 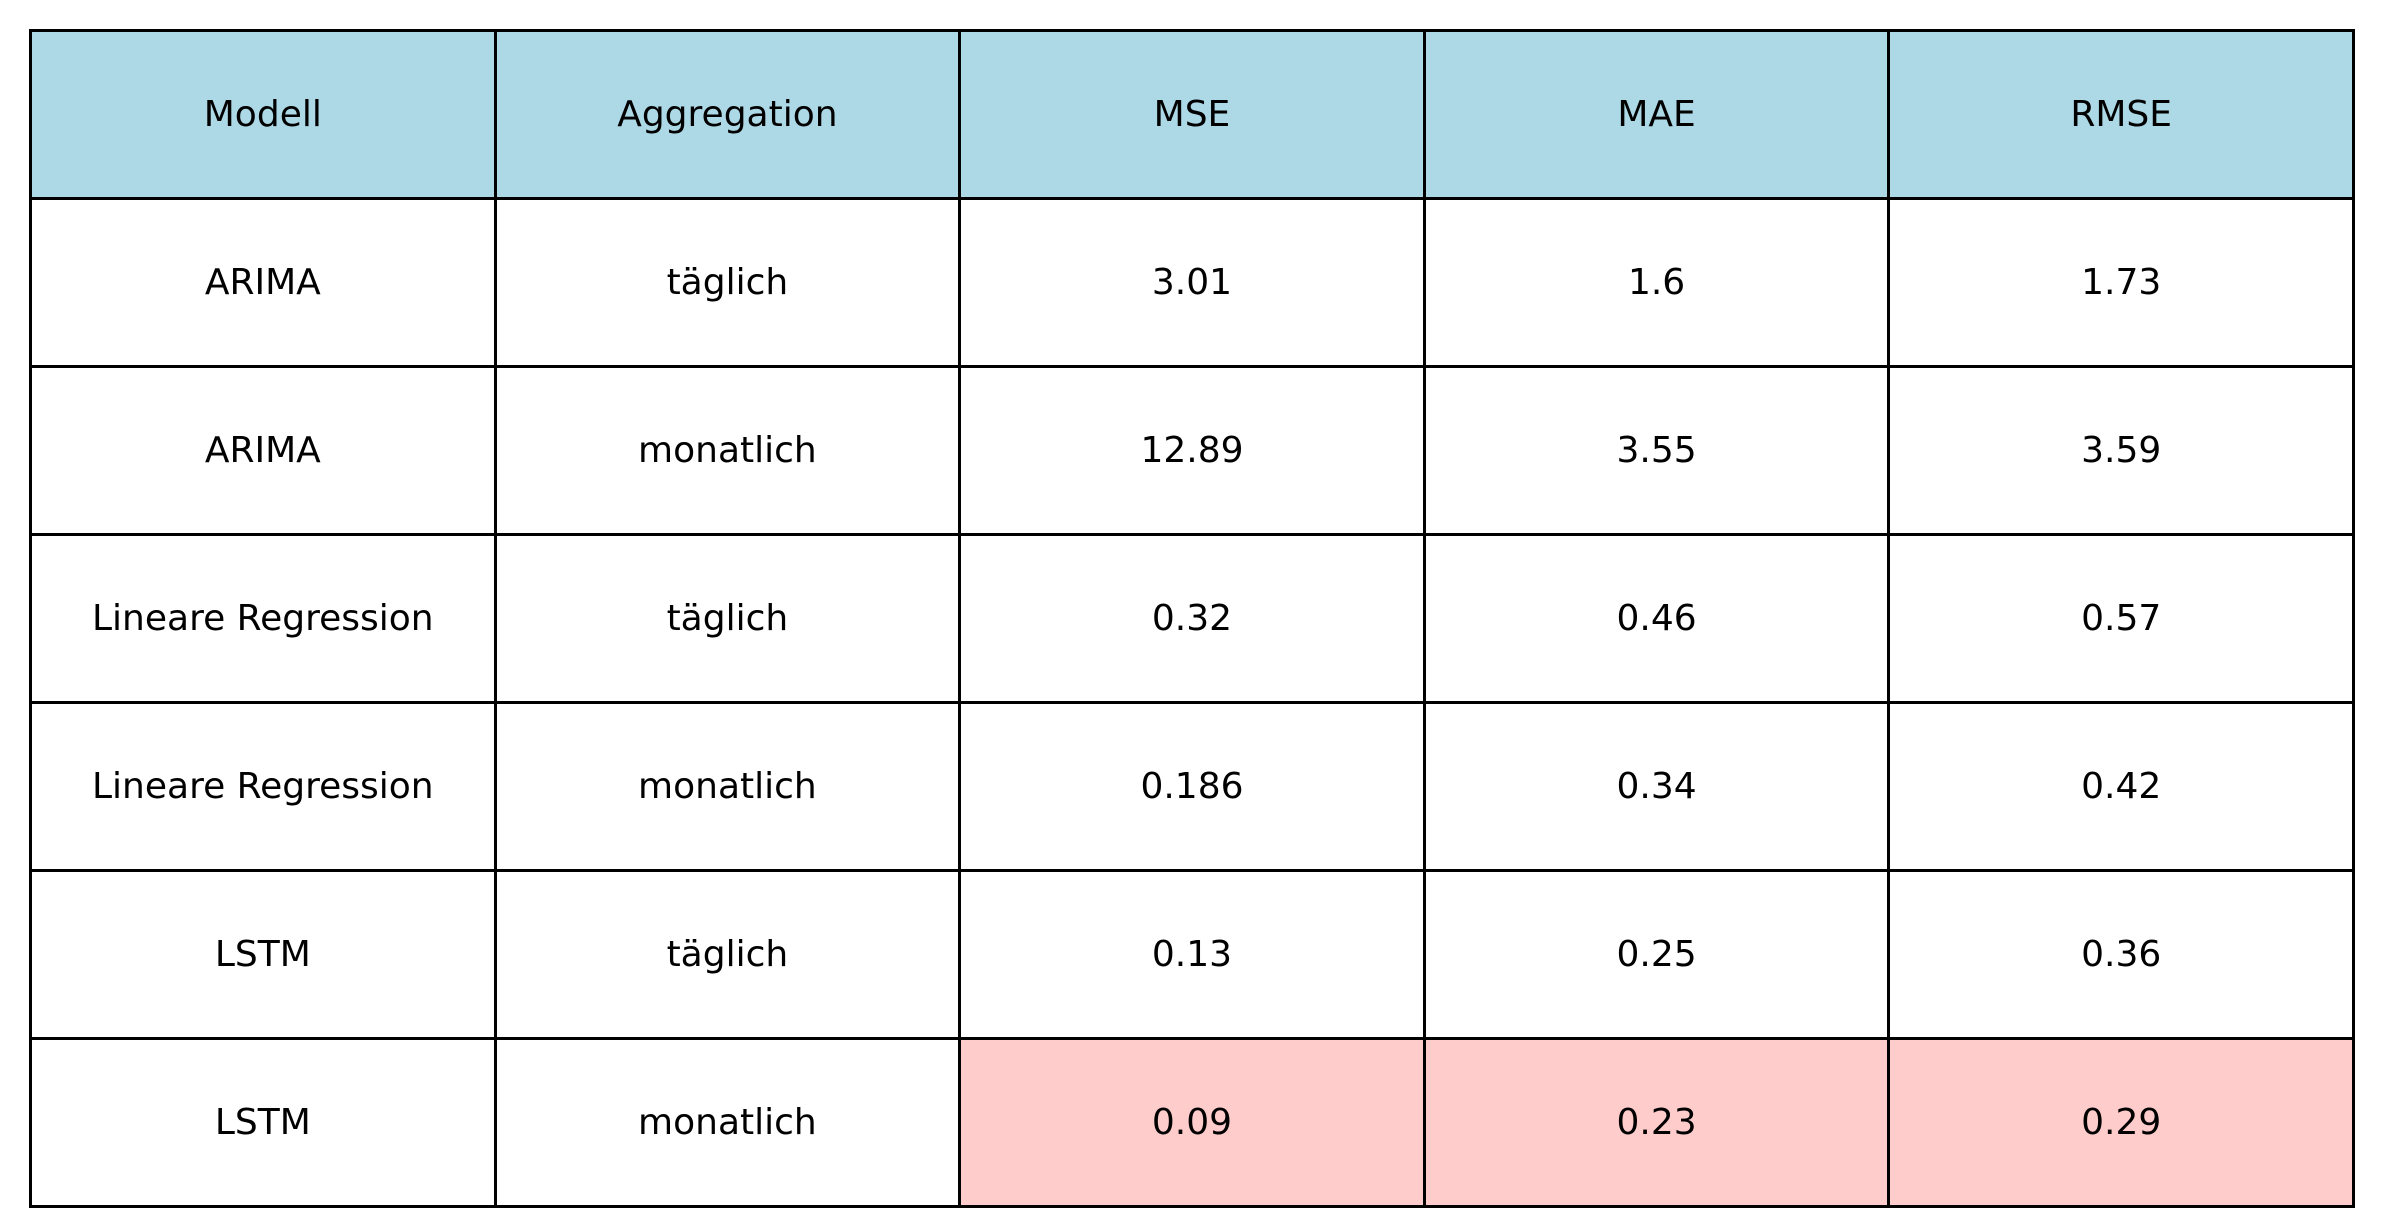 I want to click on cell-mse: 0.09, so click(x=1192, y=1122).